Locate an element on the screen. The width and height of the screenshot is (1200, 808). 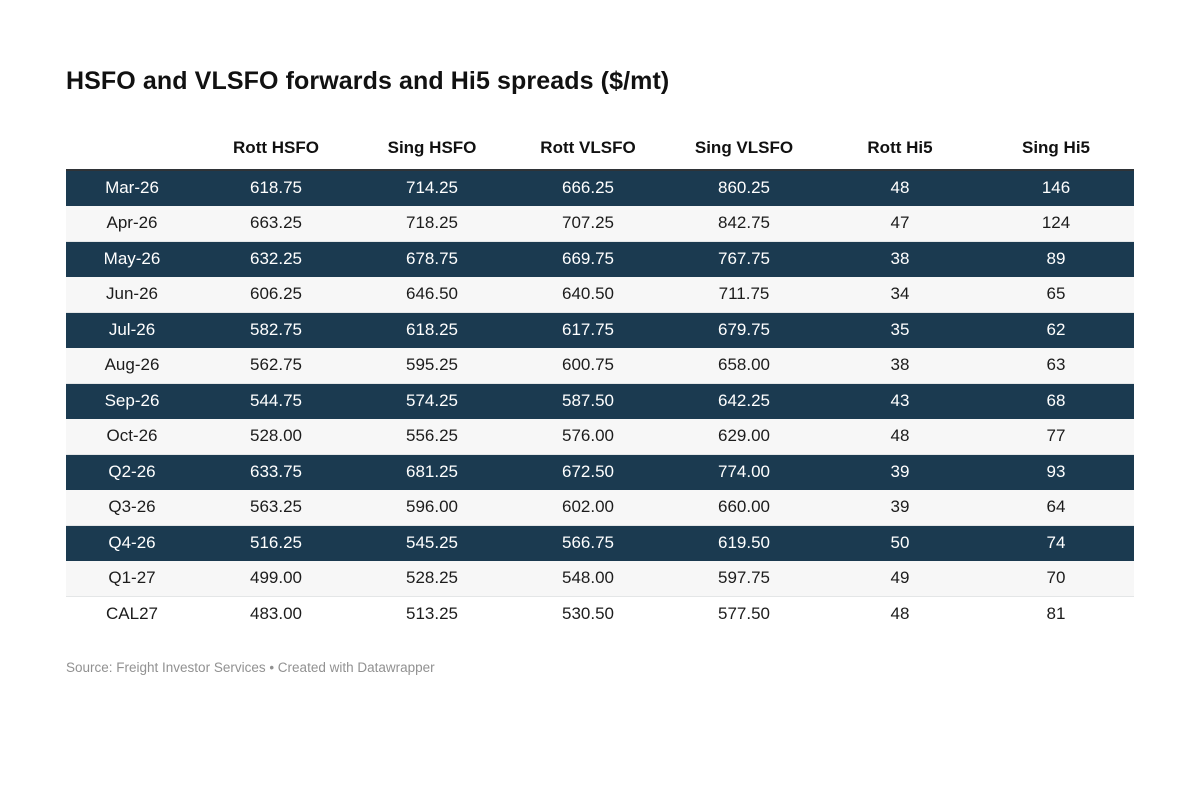
value-cell: 679.75 is located at coordinates (744, 330).